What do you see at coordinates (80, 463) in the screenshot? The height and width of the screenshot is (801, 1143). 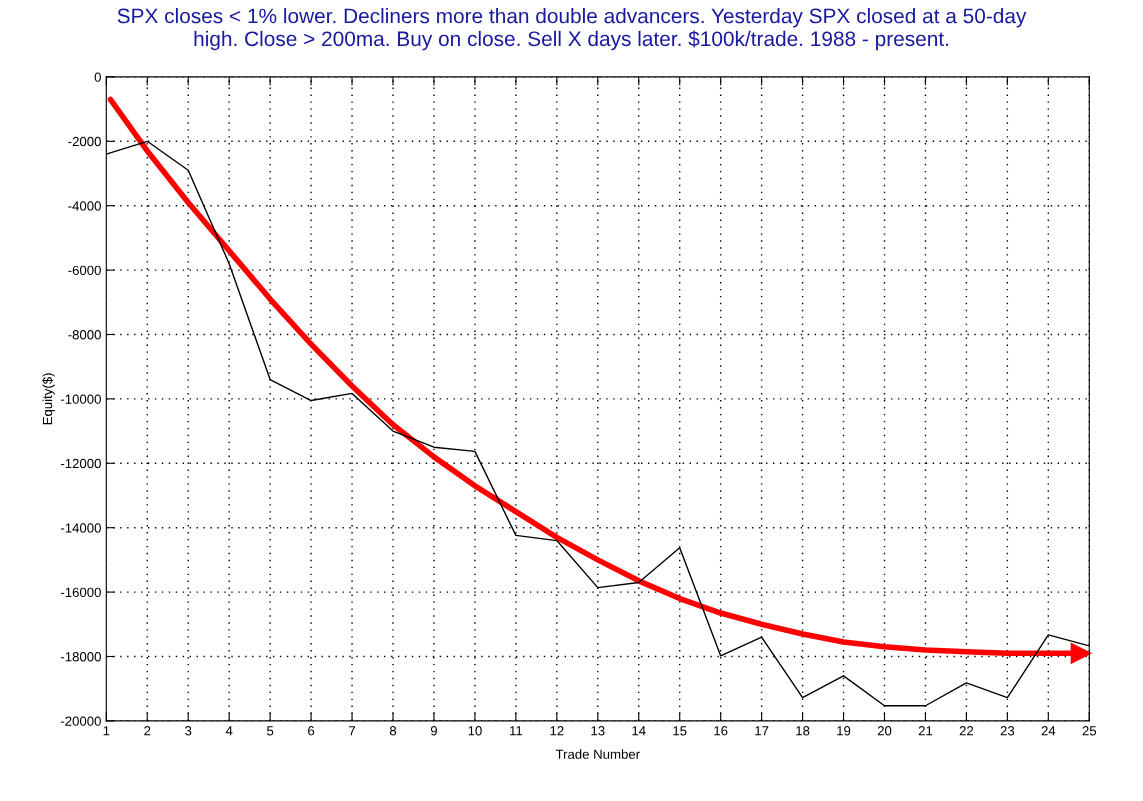 I see `y-tick-label: -12000` at bounding box center [80, 463].